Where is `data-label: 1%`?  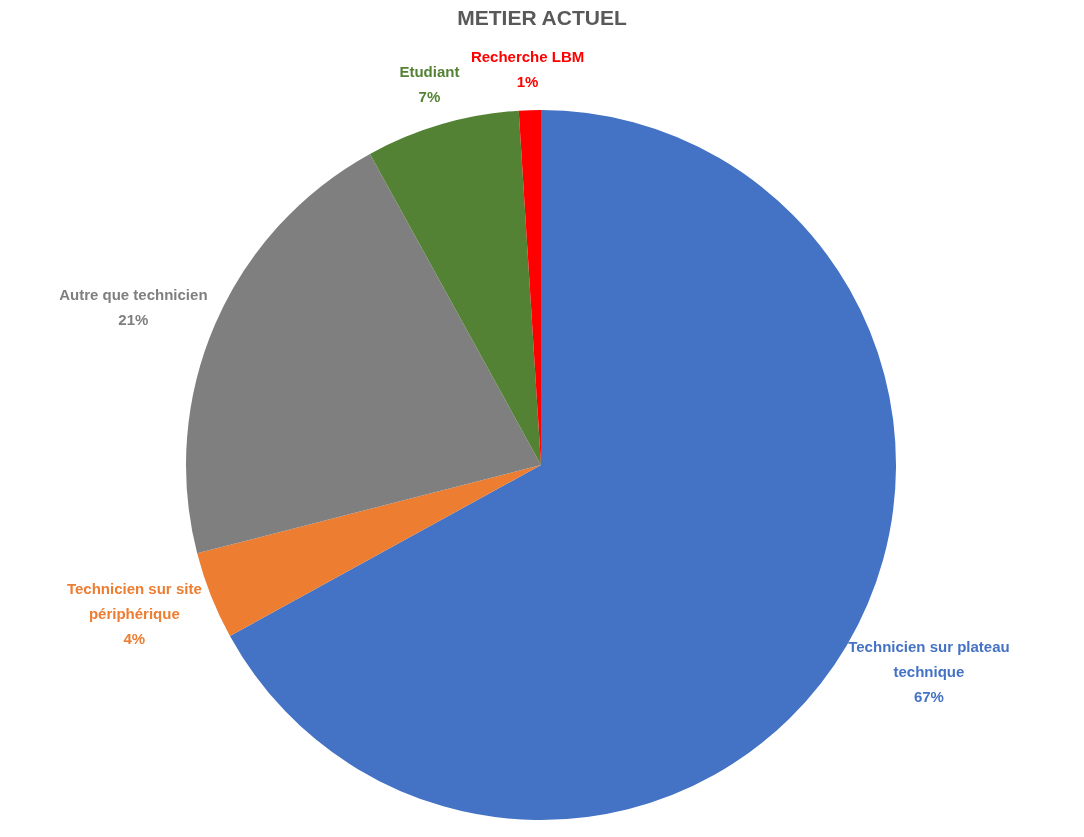 data-label: 1% is located at coordinates (527, 81).